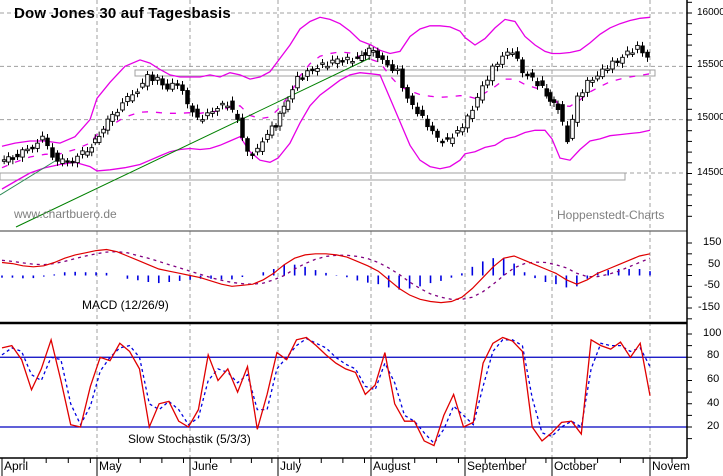  What do you see at coordinates (122, 13) in the screenshot?
I see `chart-title: Dow Jones 30 auf Tagesbasis` at bounding box center [122, 13].